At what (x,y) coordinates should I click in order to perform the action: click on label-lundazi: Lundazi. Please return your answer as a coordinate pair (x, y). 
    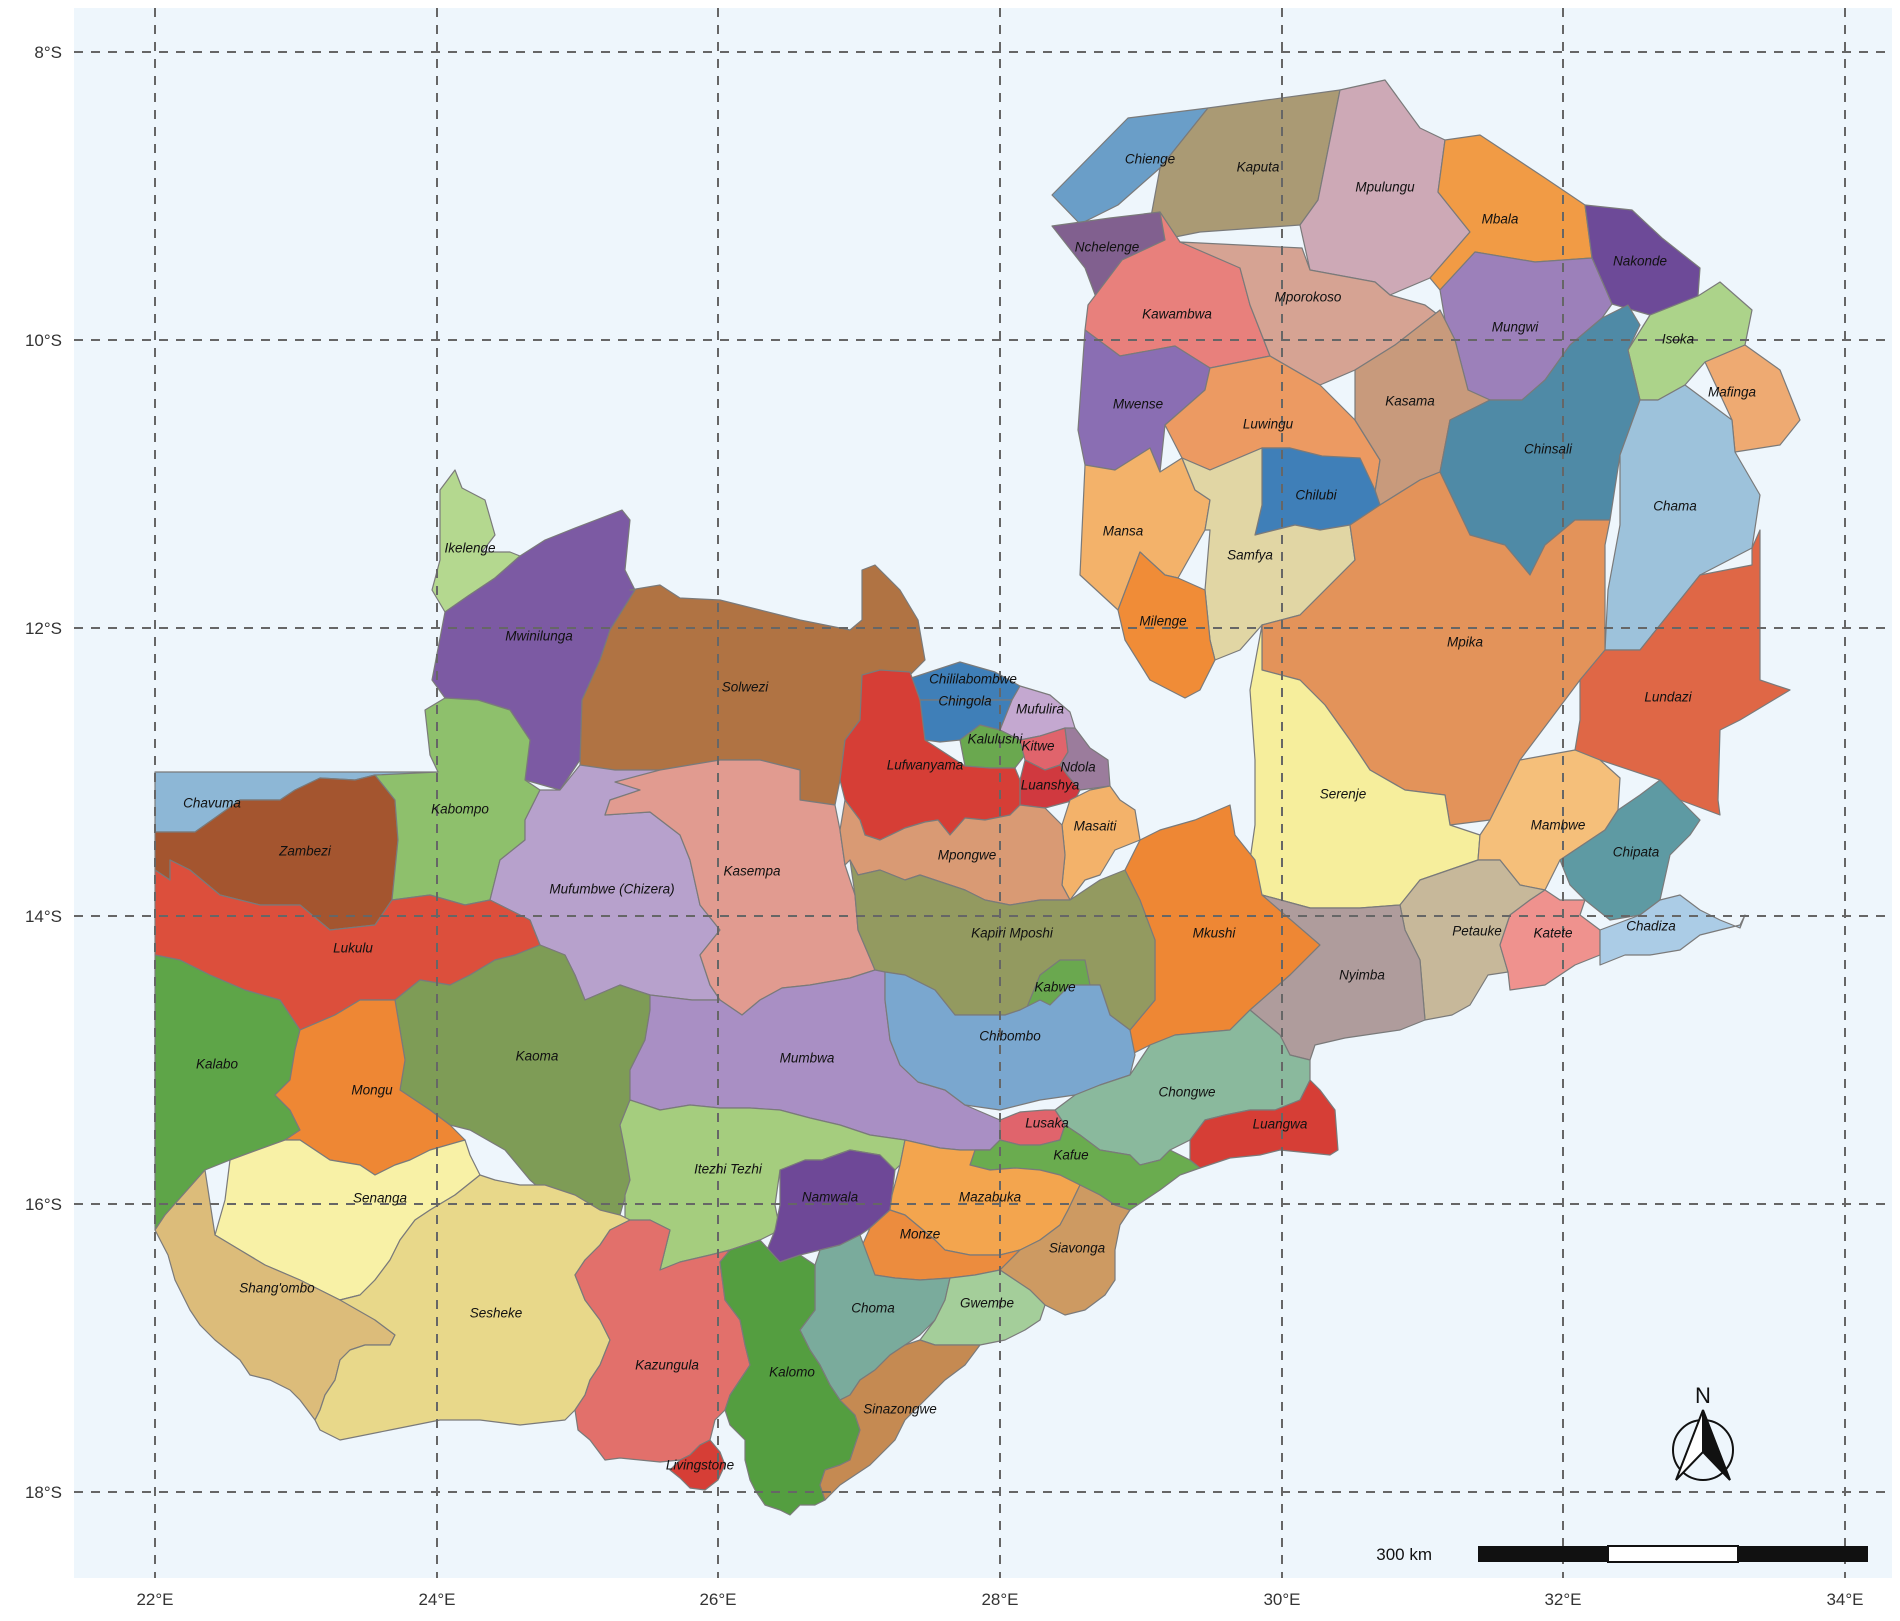
    Looking at the image, I should click on (1668, 697).